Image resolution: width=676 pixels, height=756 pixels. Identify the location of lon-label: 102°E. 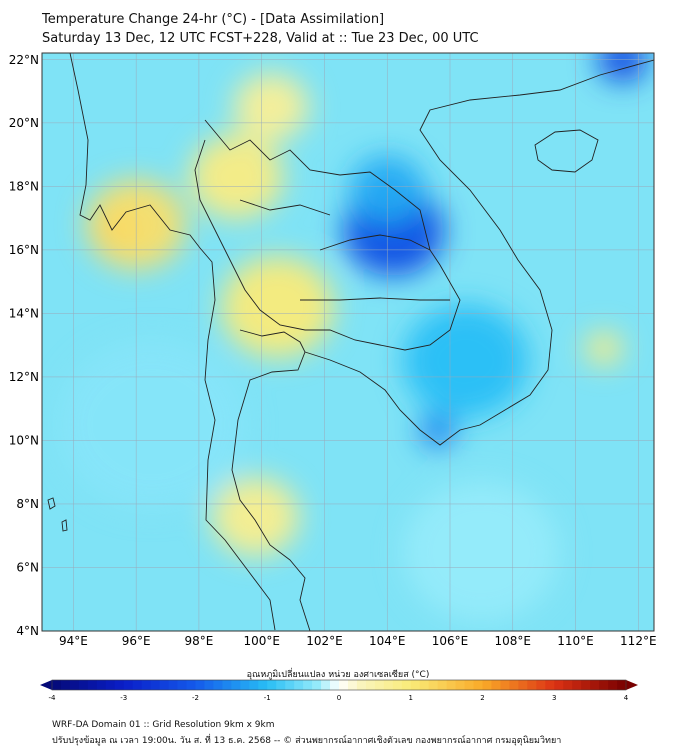
(324, 641).